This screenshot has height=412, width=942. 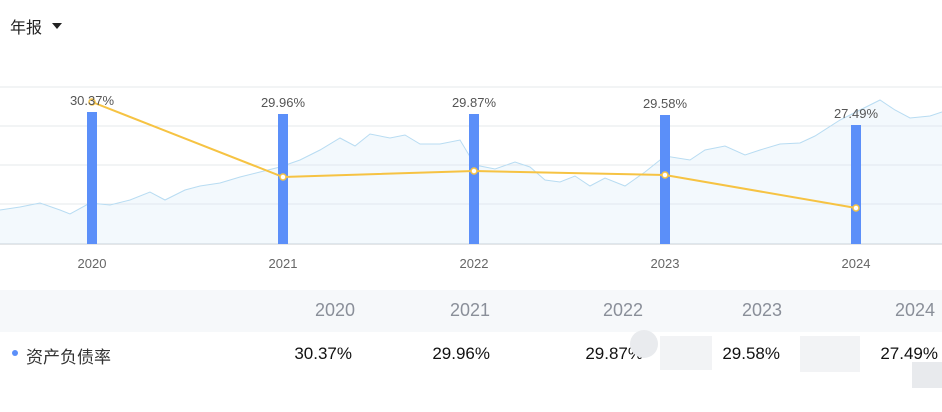 What do you see at coordinates (927, 375) in the screenshot?
I see `corner-watermark` at bounding box center [927, 375].